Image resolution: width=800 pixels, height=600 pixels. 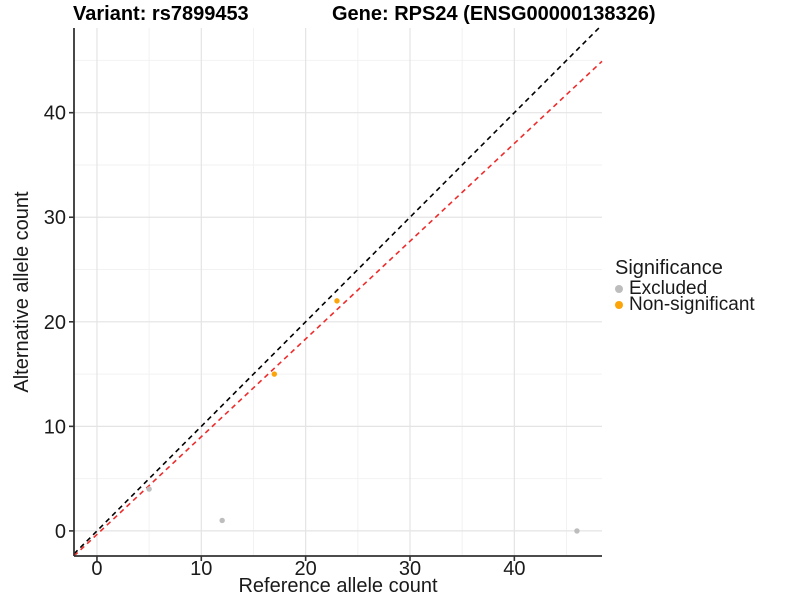 What do you see at coordinates (305, 337) in the screenshot?
I see `points-non-significant` at bounding box center [305, 337].